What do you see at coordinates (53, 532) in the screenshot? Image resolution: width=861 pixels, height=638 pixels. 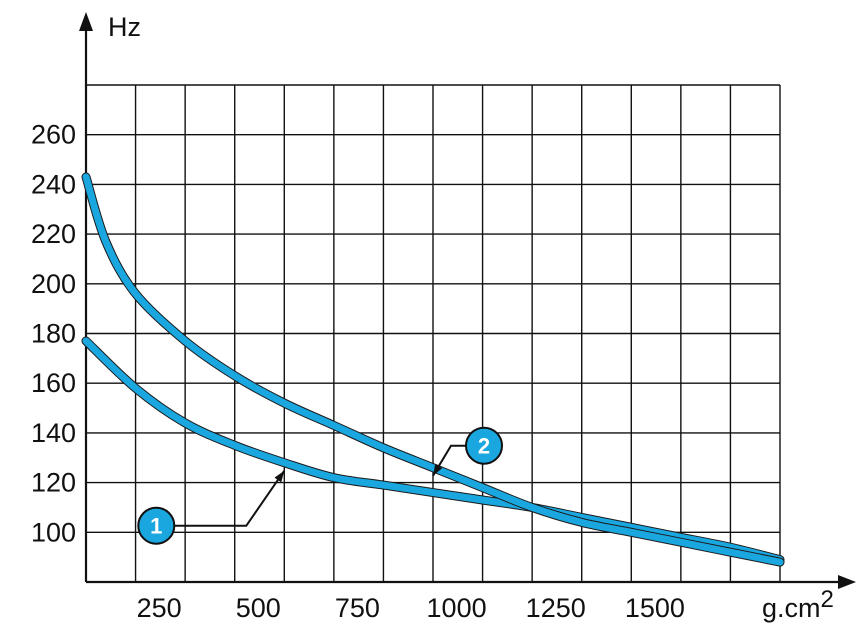 I see `y-tick-label: 100` at bounding box center [53, 532].